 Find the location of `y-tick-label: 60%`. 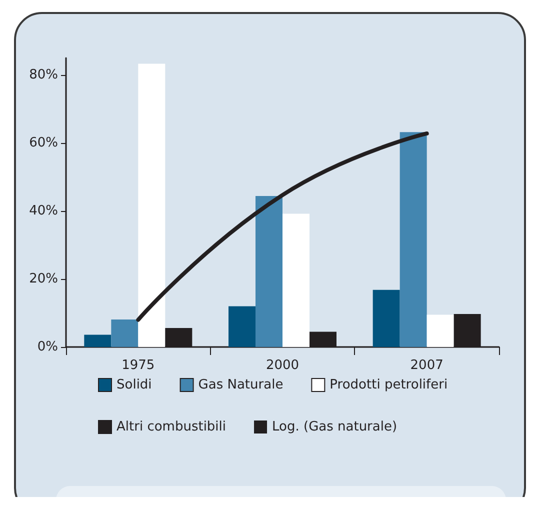

y-tick-label: 60% is located at coordinates (43, 143).